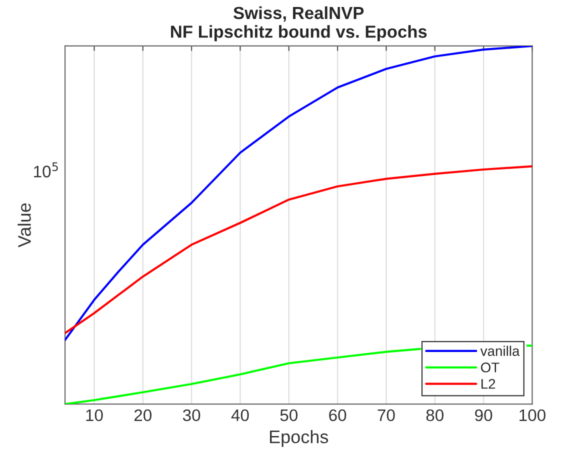 The width and height of the screenshot is (562, 454). Describe the element at coordinates (483, 415) in the screenshot. I see `x-tick-label: 90` at that location.